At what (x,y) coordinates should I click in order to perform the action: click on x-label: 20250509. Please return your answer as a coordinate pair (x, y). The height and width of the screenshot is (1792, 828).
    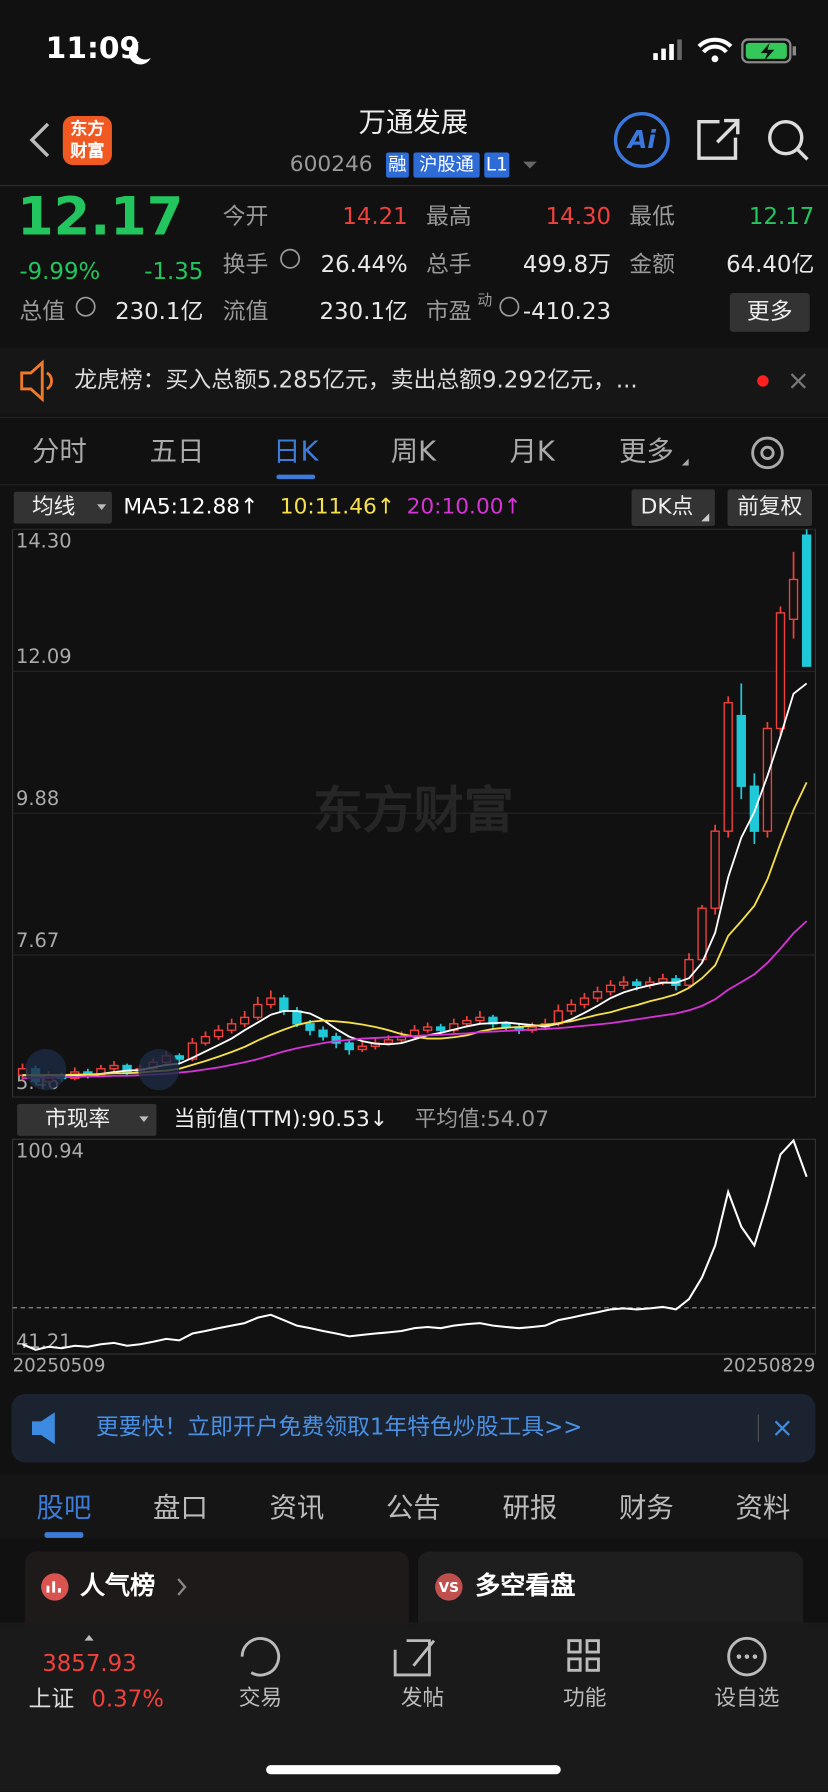
    Looking at the image, I should click on (59, 1366).